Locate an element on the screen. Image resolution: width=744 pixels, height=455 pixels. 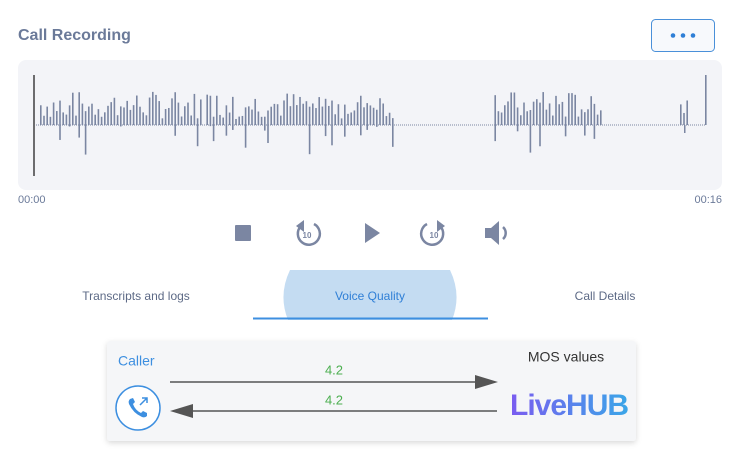
tab: Voice Quality is located at coordinates (370, 296).